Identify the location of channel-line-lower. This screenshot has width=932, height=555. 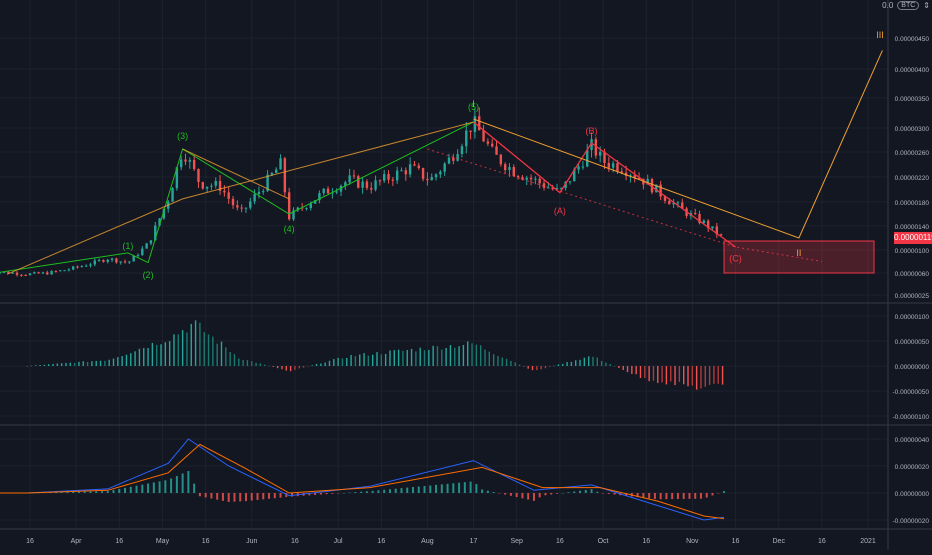
(240, 198).